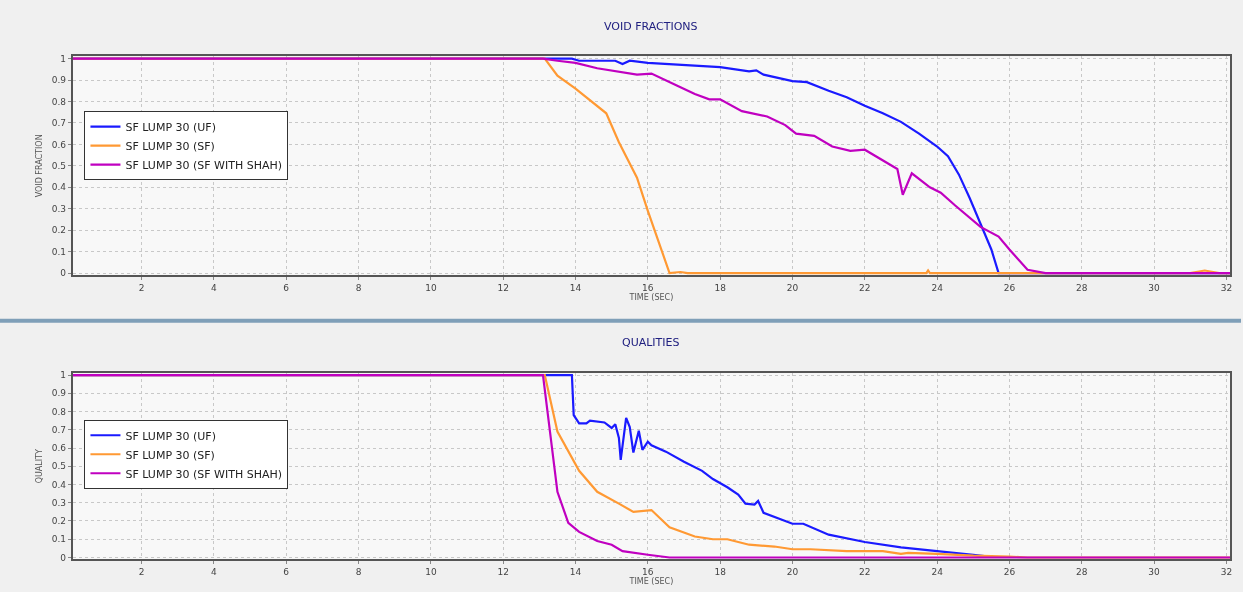 Image resolution: width=1243 pixels, height=592 pixels. What do you see at coordinates (39, 466) in the screenshot?
I see `y-axis-title: QUALITY` at bounding box center [39, 466].